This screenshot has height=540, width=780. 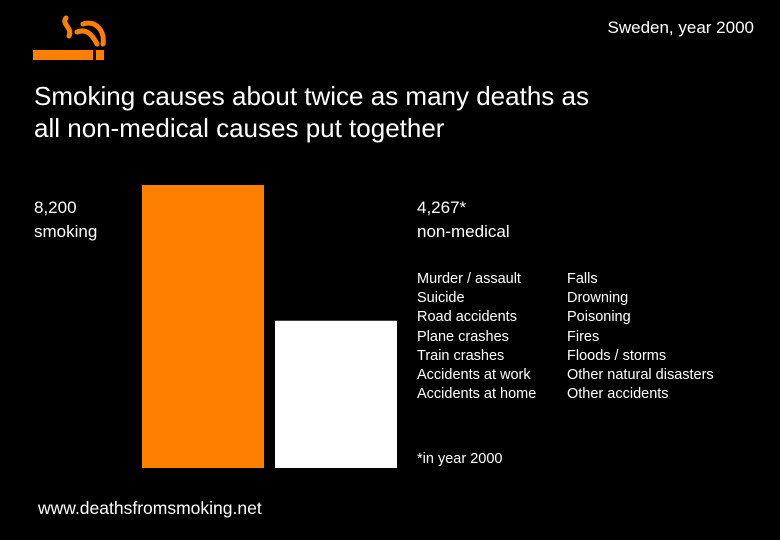 What do you see at coordinates (582, 279) in the screenshot?
I see `cause-item: Falls` at bounding box center [582, 279].